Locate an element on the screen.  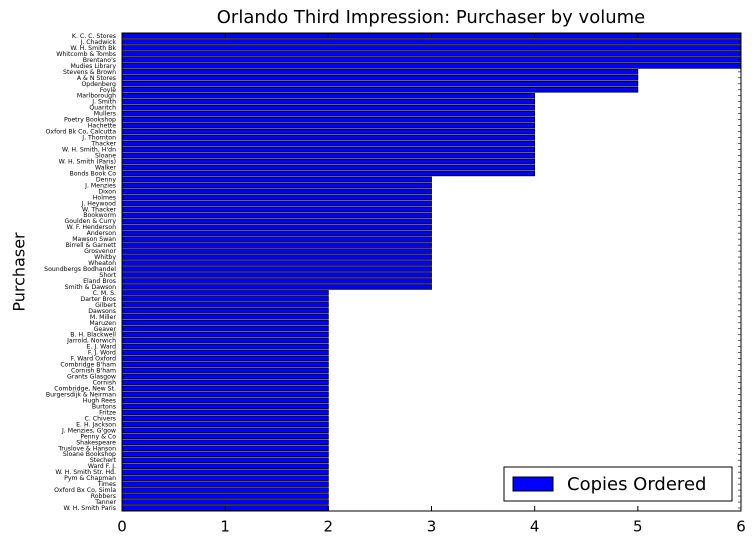
y-tick-label: F. J. Word is located at coordinates (102, 353).